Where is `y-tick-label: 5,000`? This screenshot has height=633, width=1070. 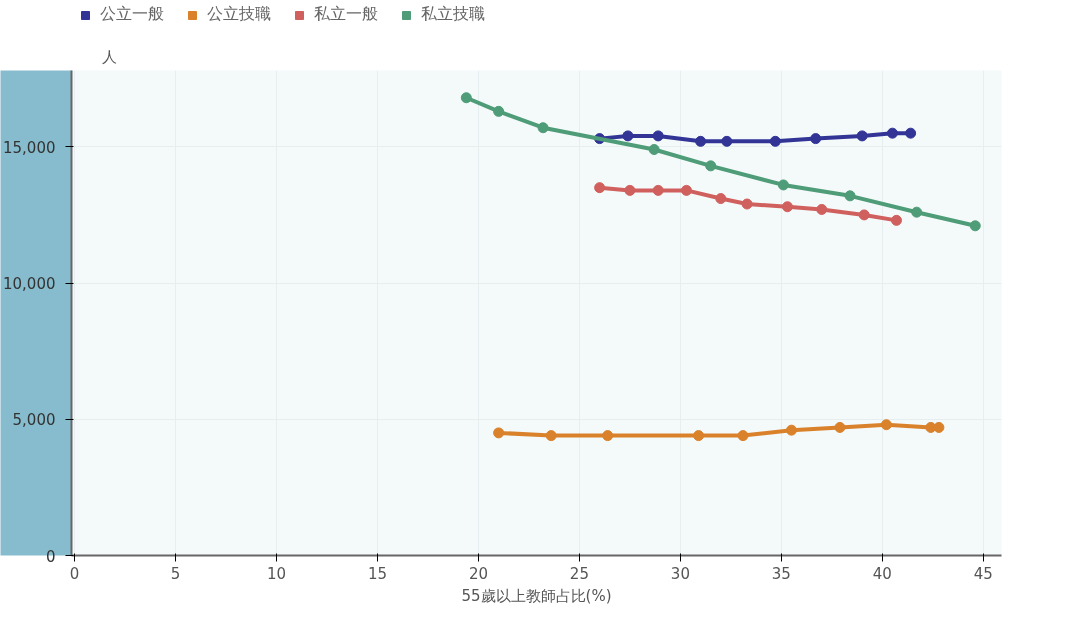 y-tick-label: 5,000 is located at coordinates (34, 420).